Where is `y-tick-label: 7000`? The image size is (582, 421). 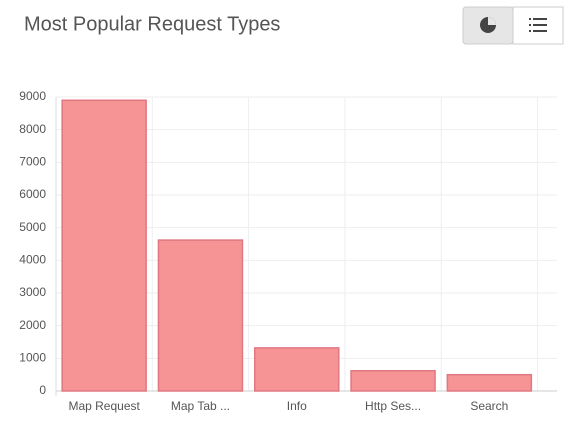 y-tick-label: 7000 is located at coordinates (32, 162).